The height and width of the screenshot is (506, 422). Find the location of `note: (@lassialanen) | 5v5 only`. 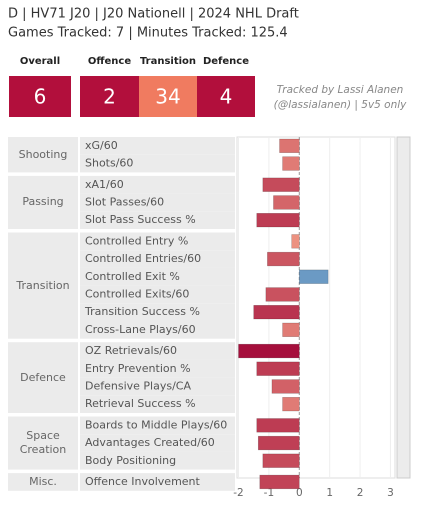

note: (@lassialanen) | 5v5 only is located at coordinates (341, 105).